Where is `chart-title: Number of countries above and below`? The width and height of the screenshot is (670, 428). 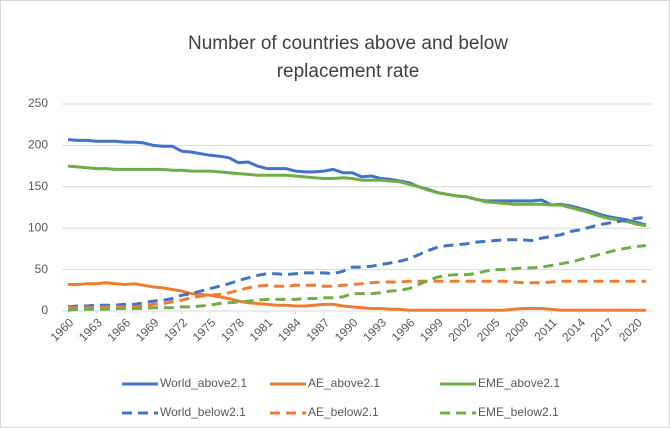 chart-title: Number of countries above and below is located at coordinates (348, 43).